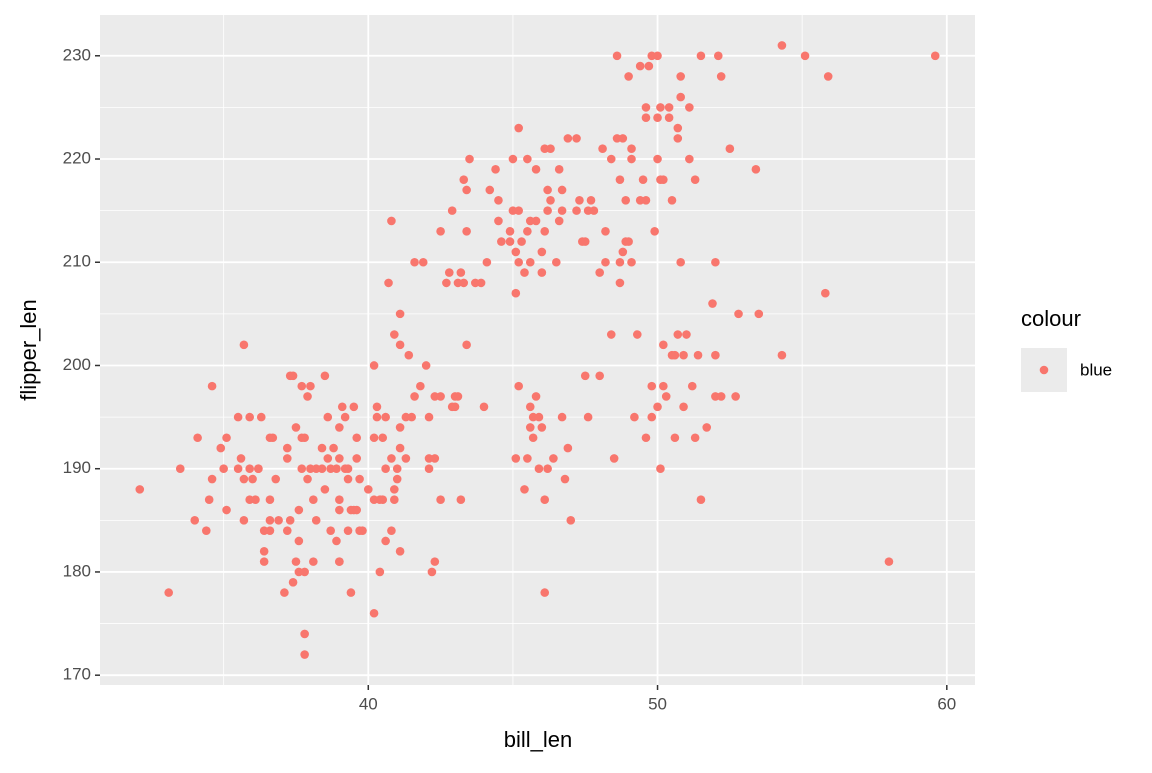  Describe the element at coordinates (77, 157) in the screenshot. I see `y-tick-label: 220` at that location.